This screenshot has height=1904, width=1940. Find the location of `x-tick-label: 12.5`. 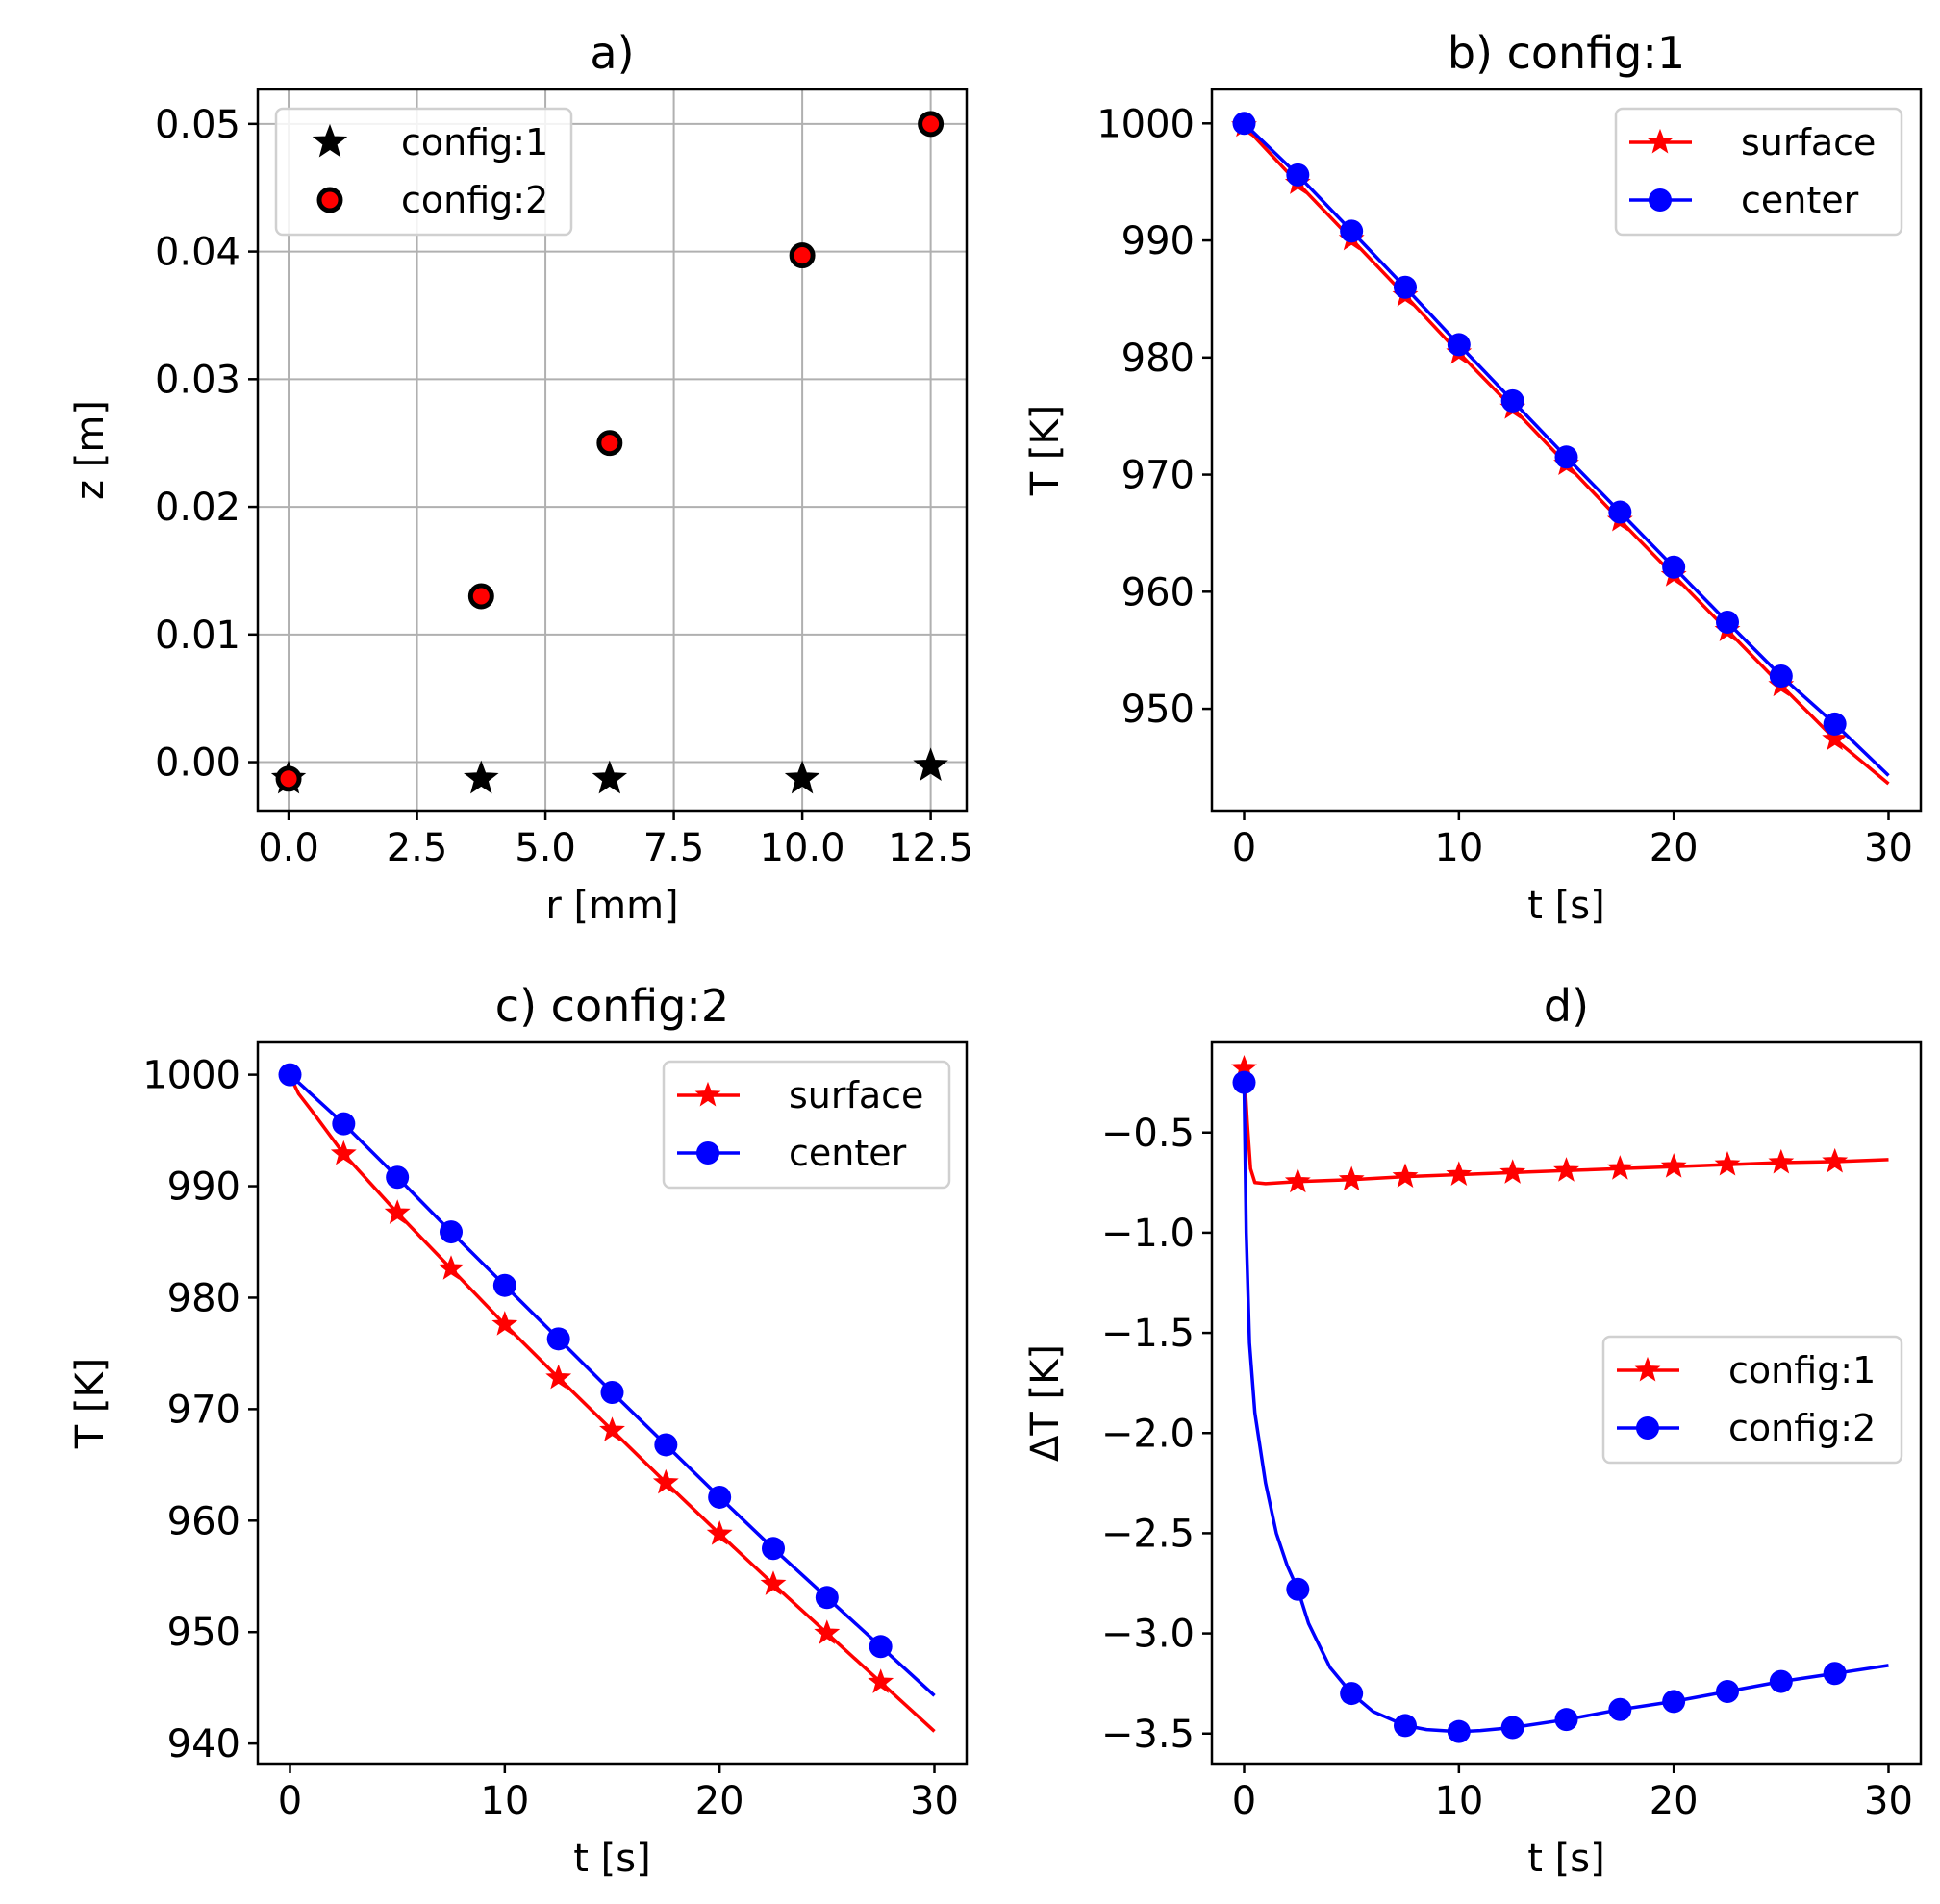

x-tick-label: 12.5 is located at coordinates (931, 848).